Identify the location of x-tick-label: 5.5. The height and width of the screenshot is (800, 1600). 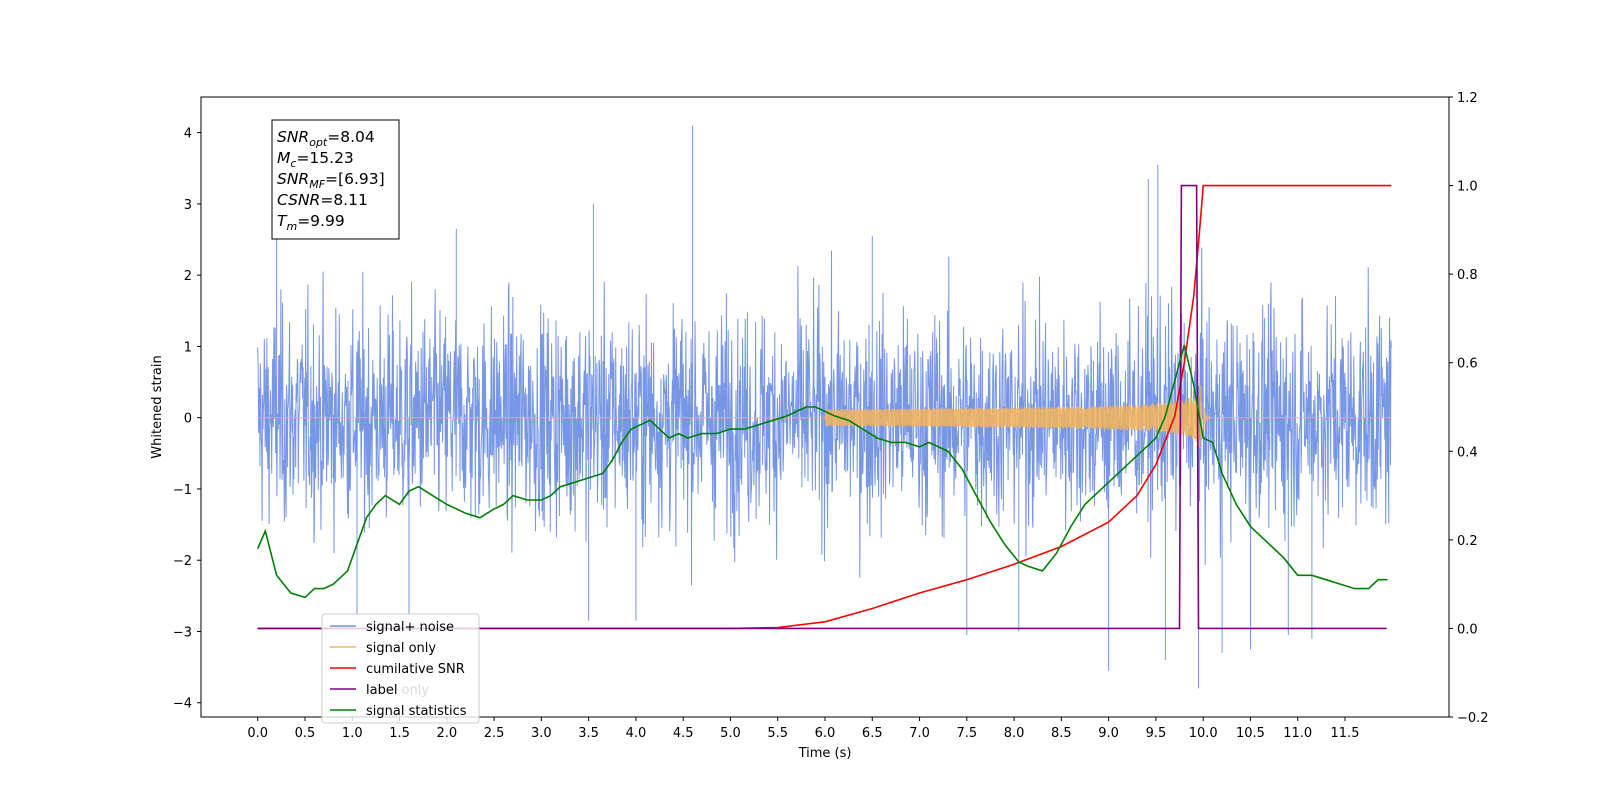
(777, 733).